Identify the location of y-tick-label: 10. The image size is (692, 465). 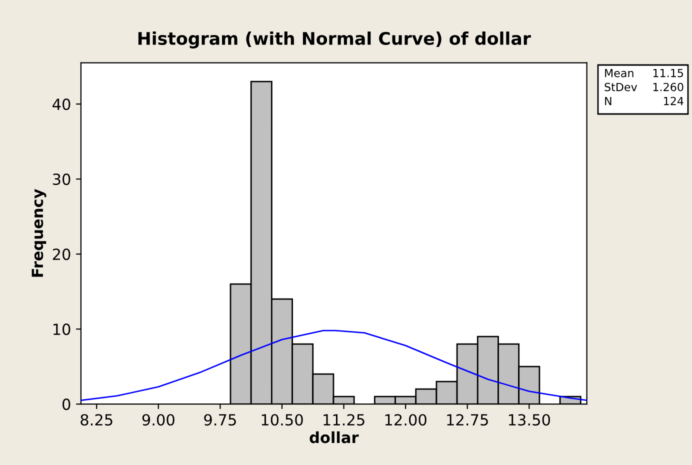
(61, 330).